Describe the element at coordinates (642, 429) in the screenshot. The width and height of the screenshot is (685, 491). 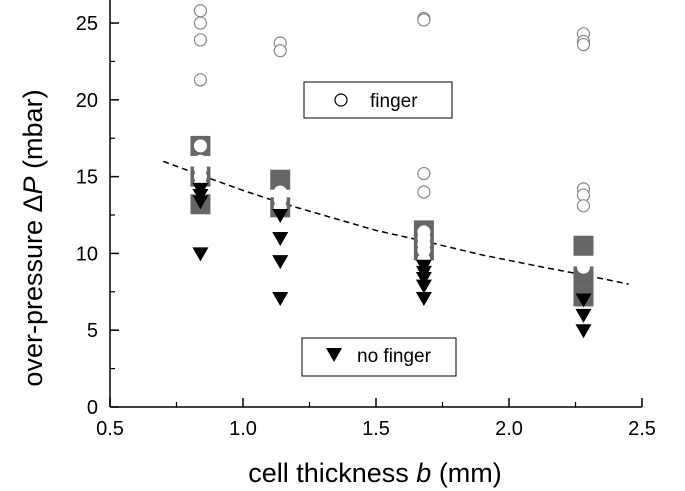
I see `x-tick-label: 2.5` at that location.